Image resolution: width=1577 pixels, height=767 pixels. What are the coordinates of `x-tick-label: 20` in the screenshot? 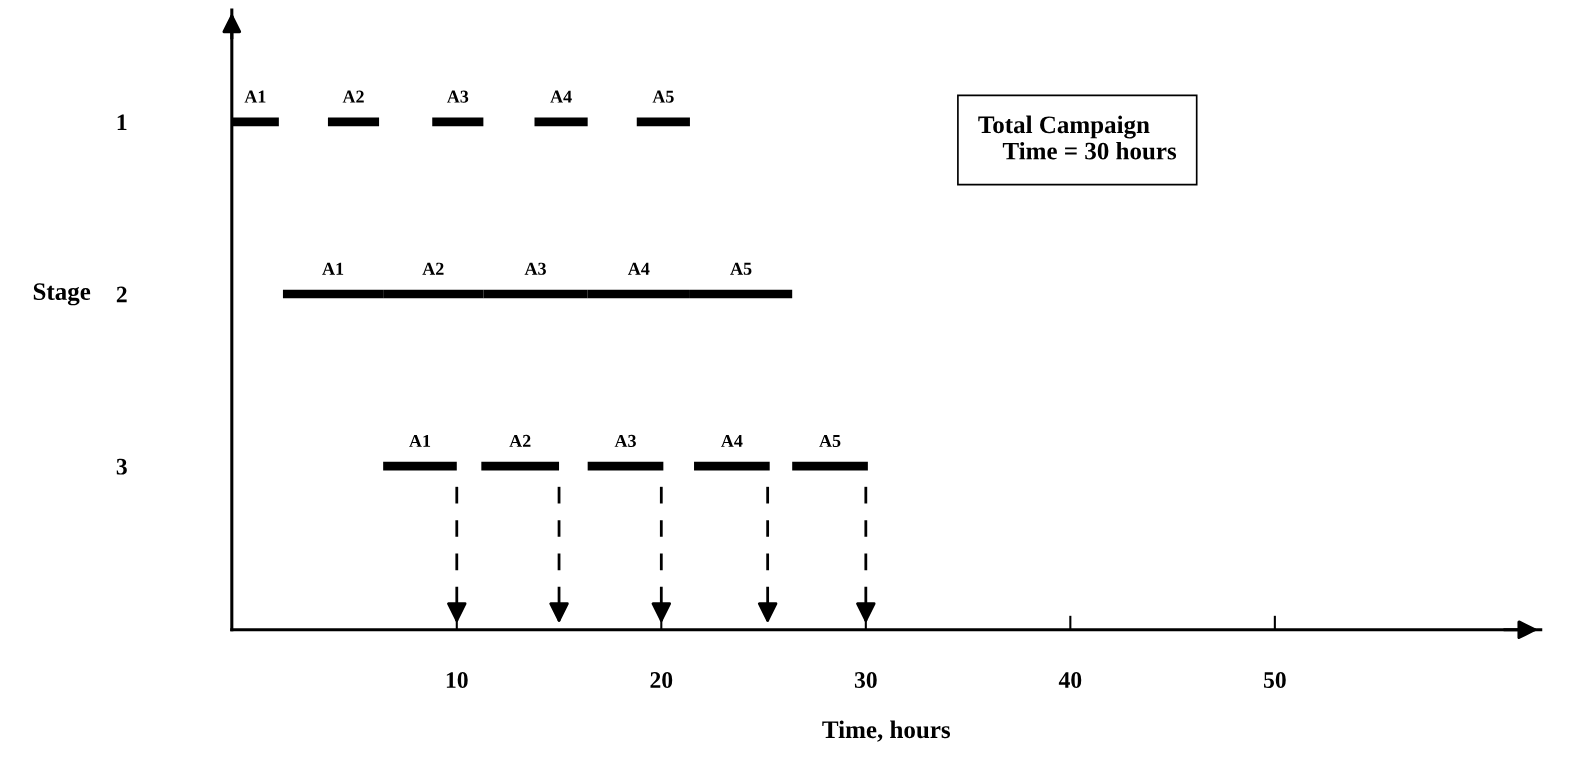 It's located at (661, 680).